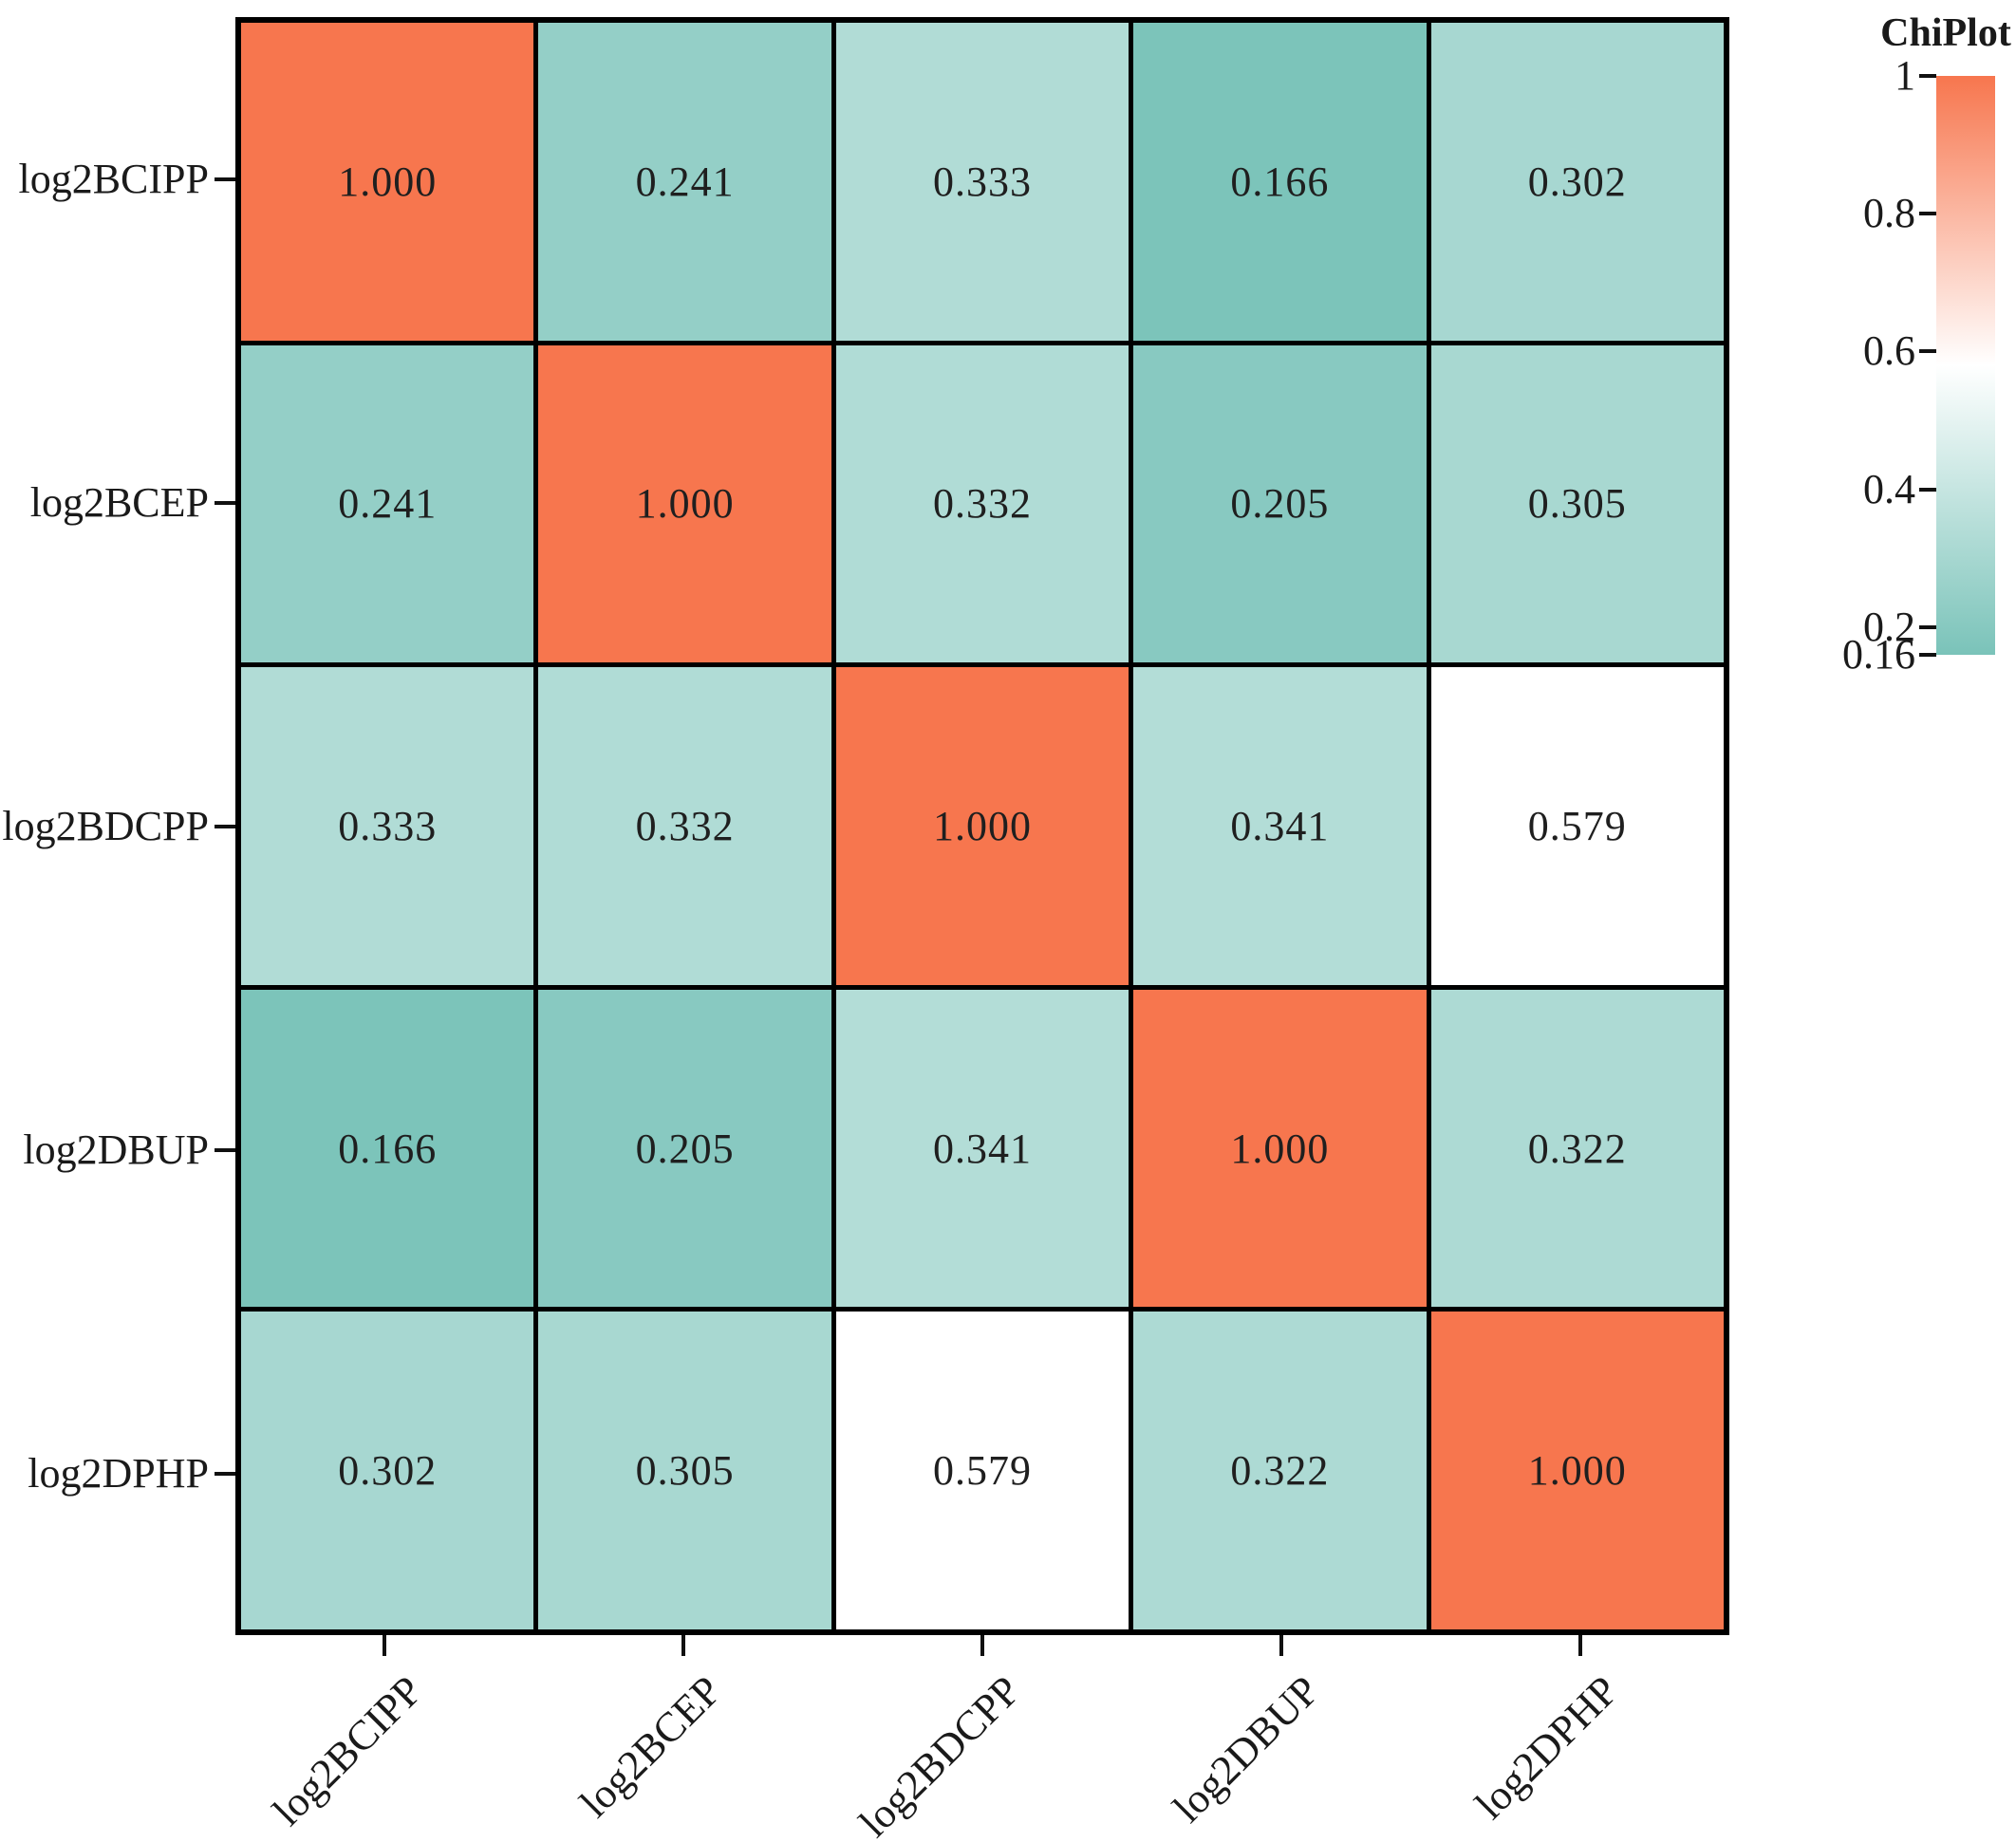 This screenshot has height=1842, width=2016. I want to click on heatmap-cell-log2BCEP-log2DPHP: 0.305, so click(1577, 503).